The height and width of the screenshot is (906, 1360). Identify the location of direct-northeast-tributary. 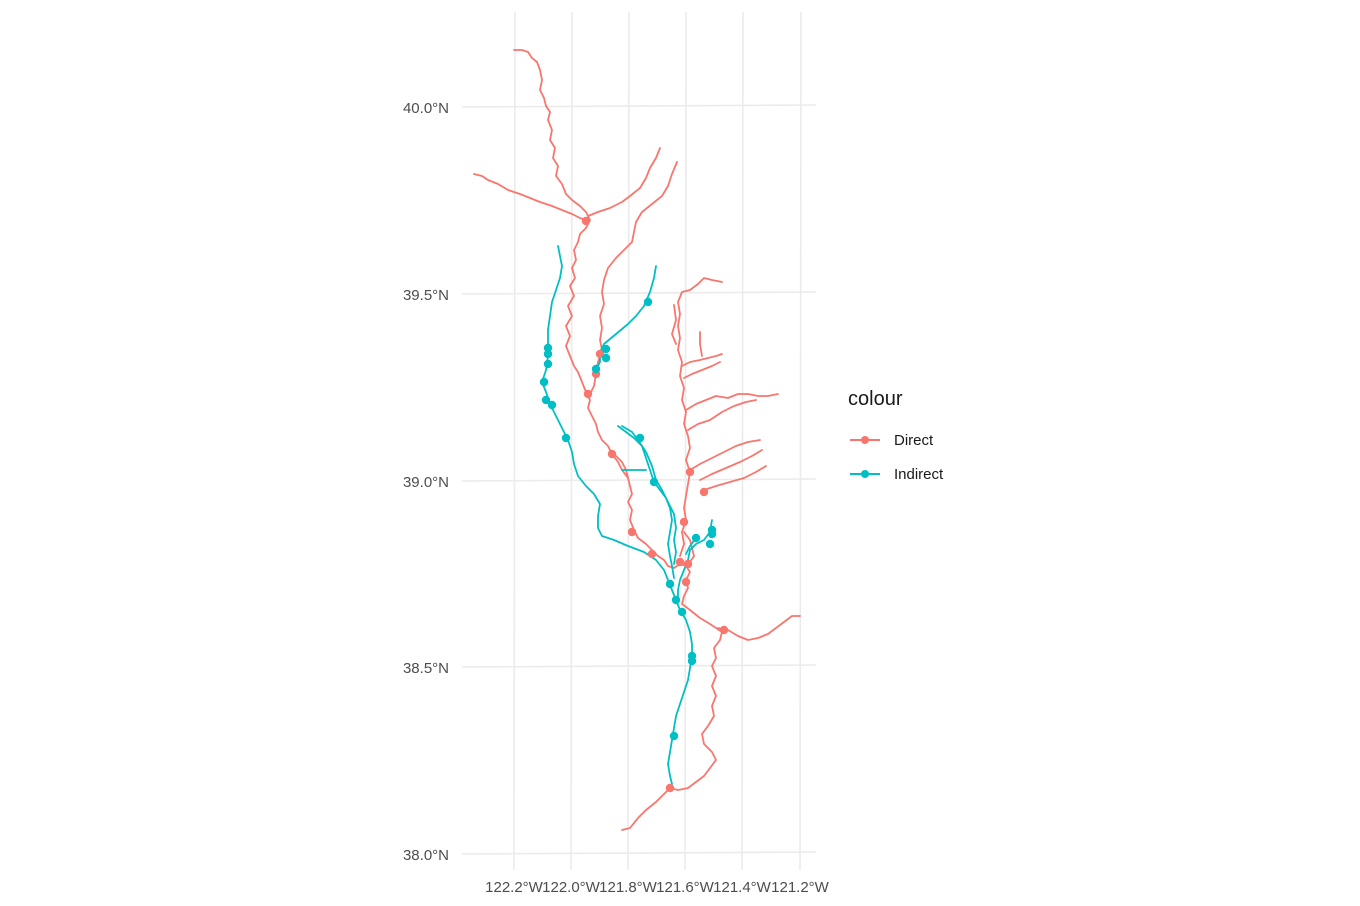
(624, 182).